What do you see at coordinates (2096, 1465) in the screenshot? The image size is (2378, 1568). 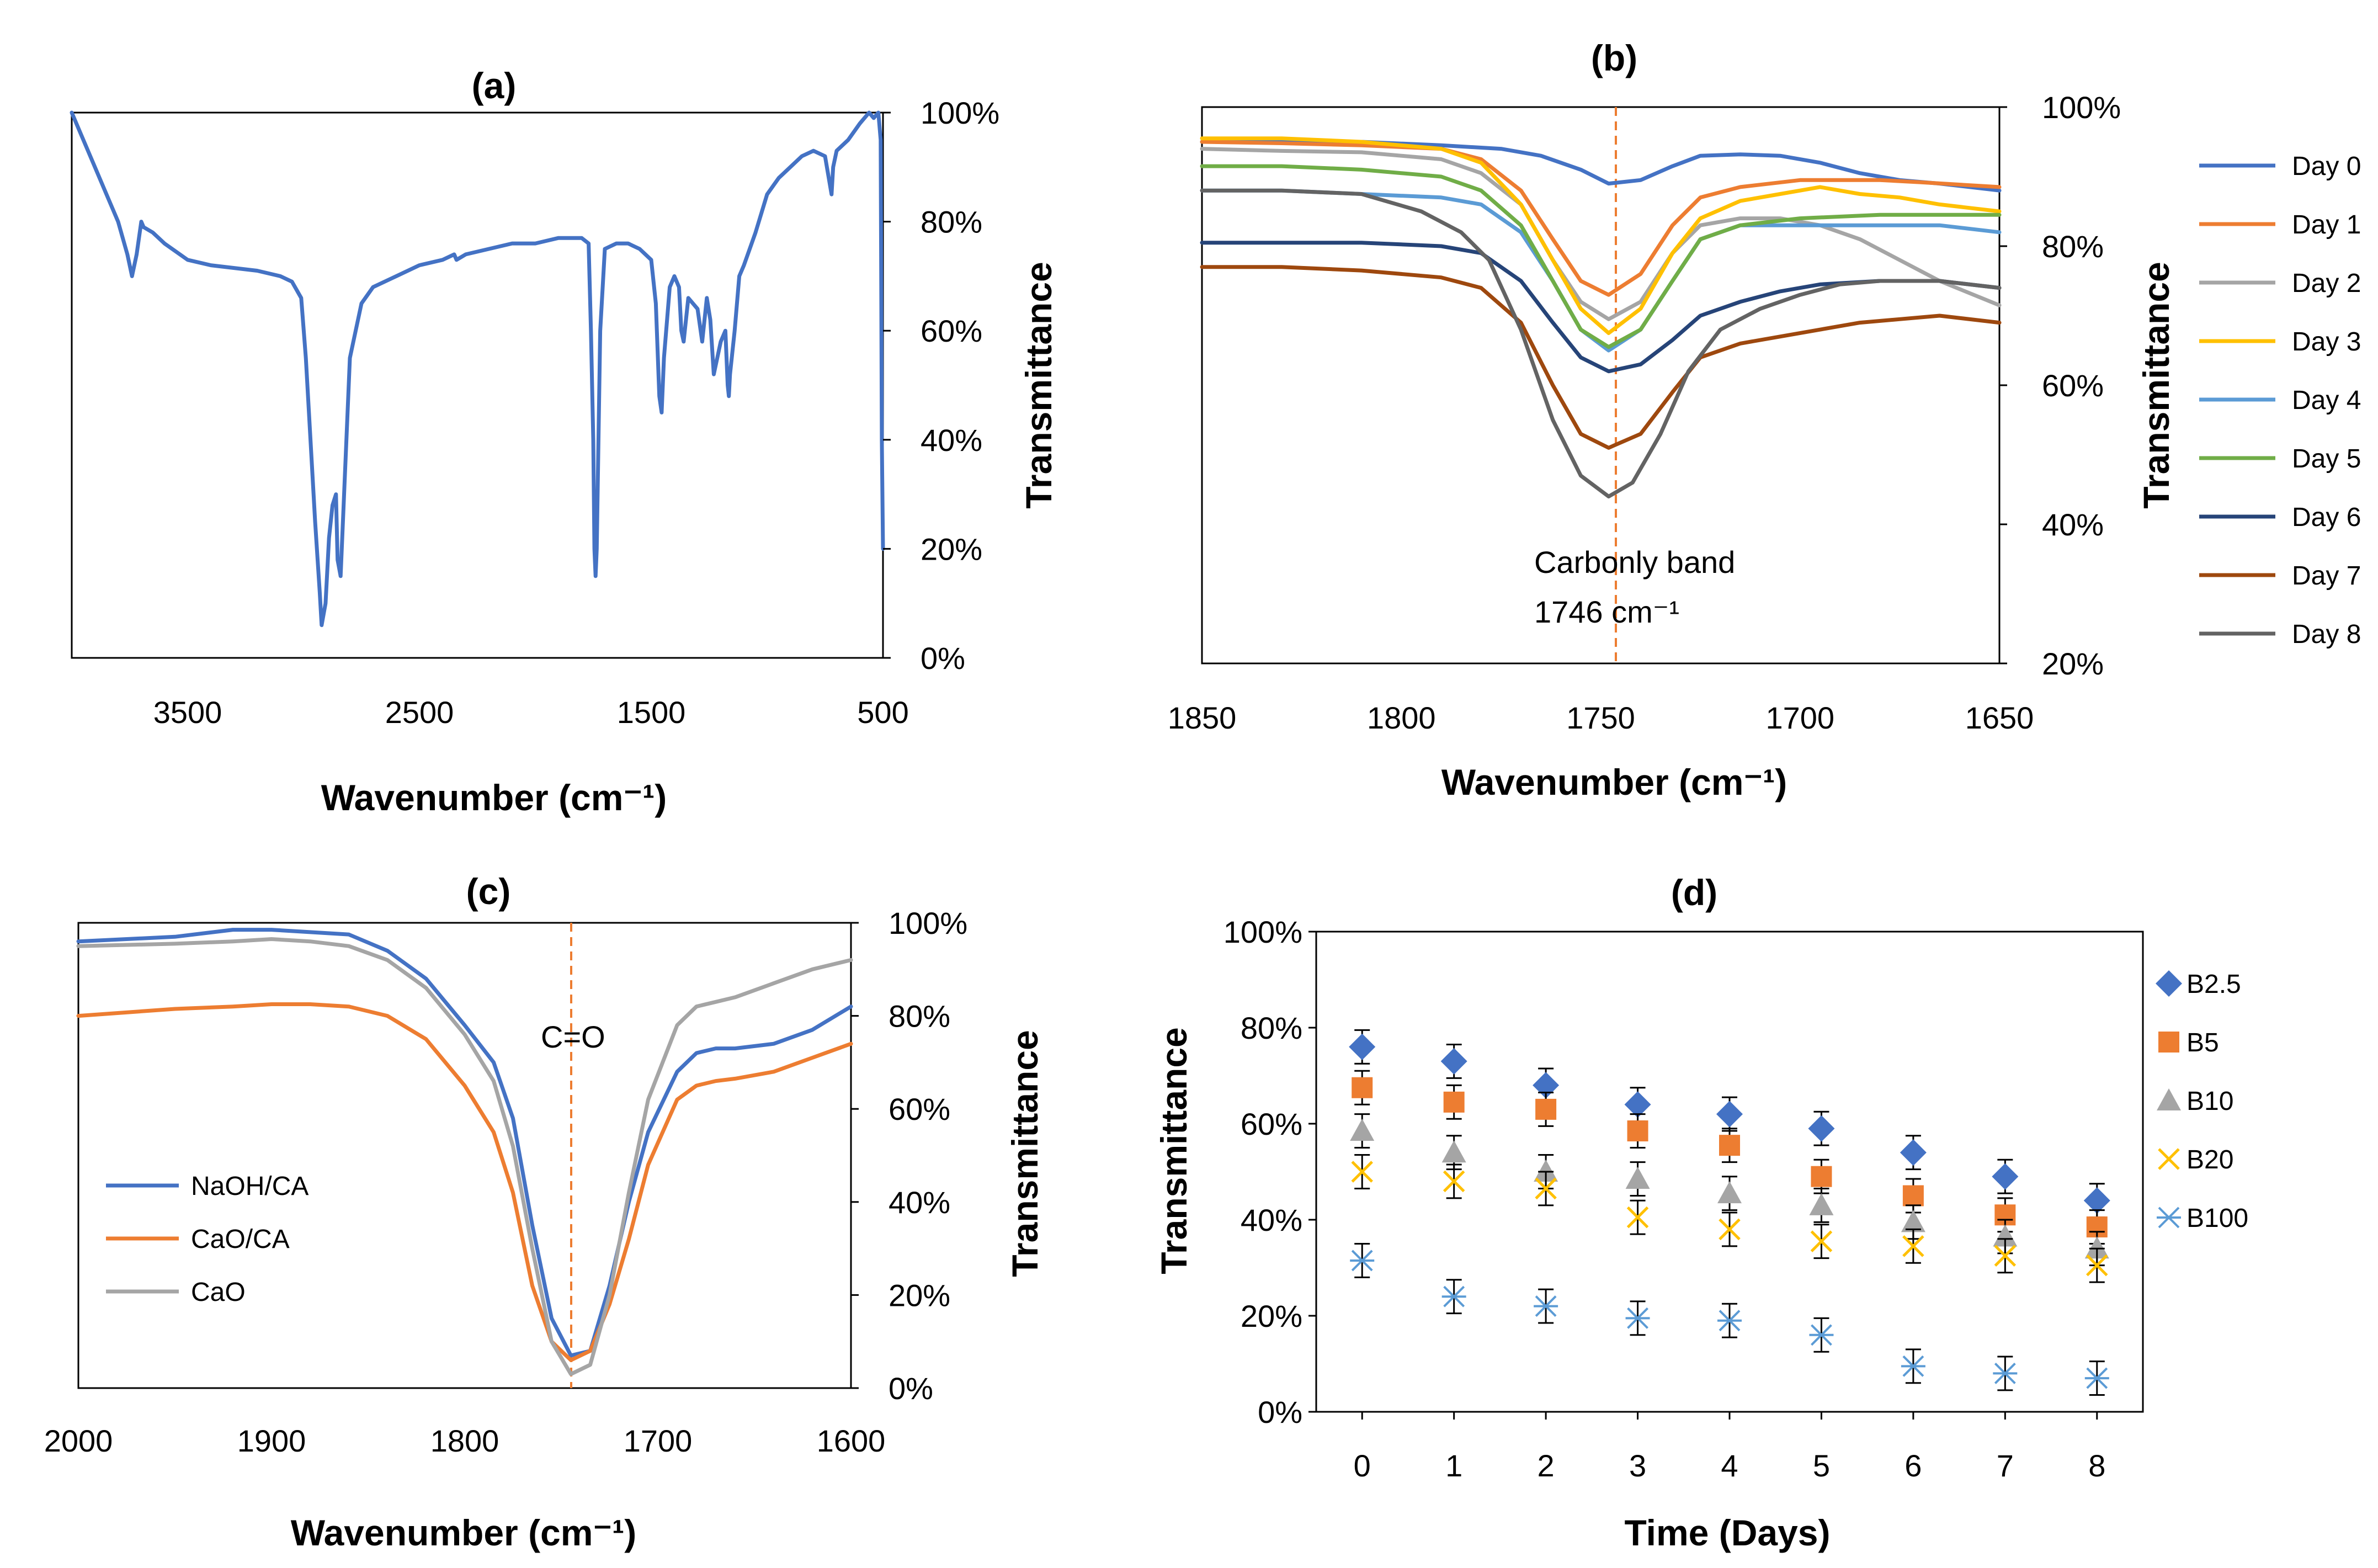 I see `panel-d-x-tick-label: 8` at bounding box center [2096, 1465].